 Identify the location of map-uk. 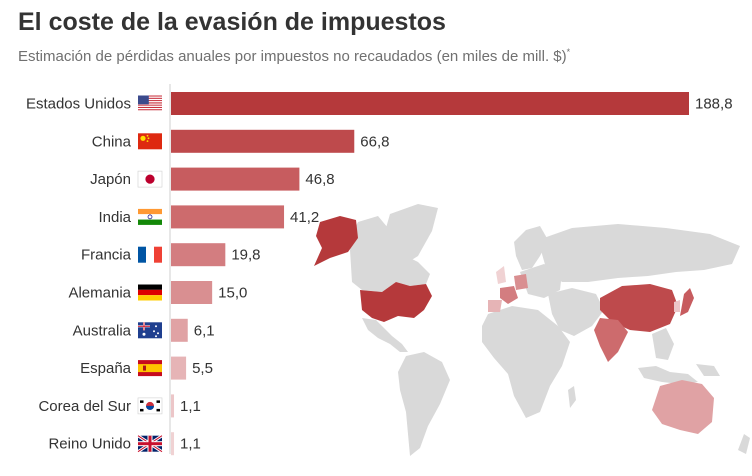
(501, 275).